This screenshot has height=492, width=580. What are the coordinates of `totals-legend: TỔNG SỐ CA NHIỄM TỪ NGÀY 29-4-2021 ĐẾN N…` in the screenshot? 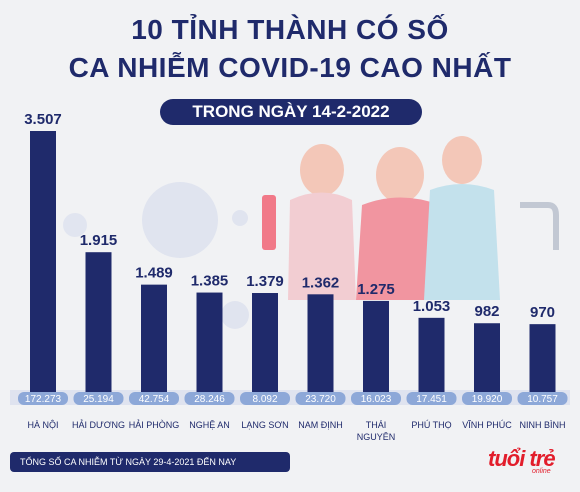 It's located at (150, 462).